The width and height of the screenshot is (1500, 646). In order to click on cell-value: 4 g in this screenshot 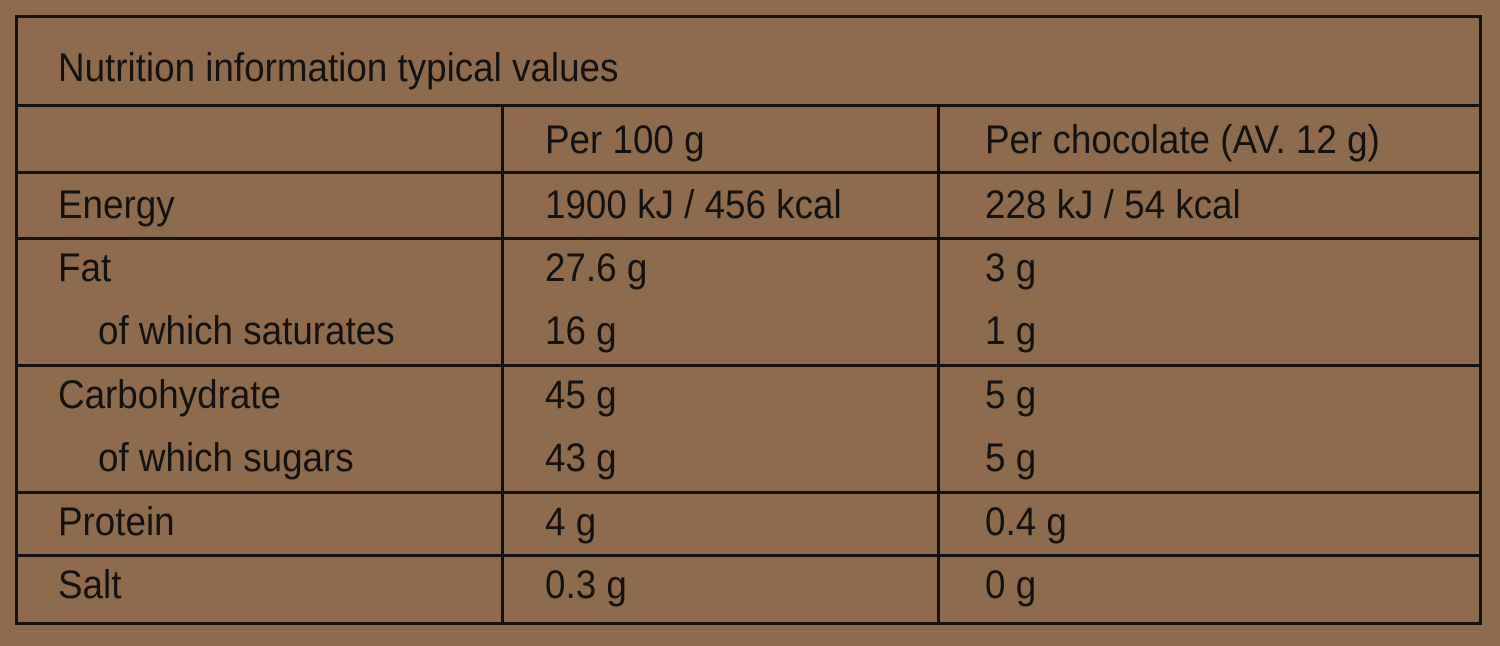, I will do `click(571, 522)`.